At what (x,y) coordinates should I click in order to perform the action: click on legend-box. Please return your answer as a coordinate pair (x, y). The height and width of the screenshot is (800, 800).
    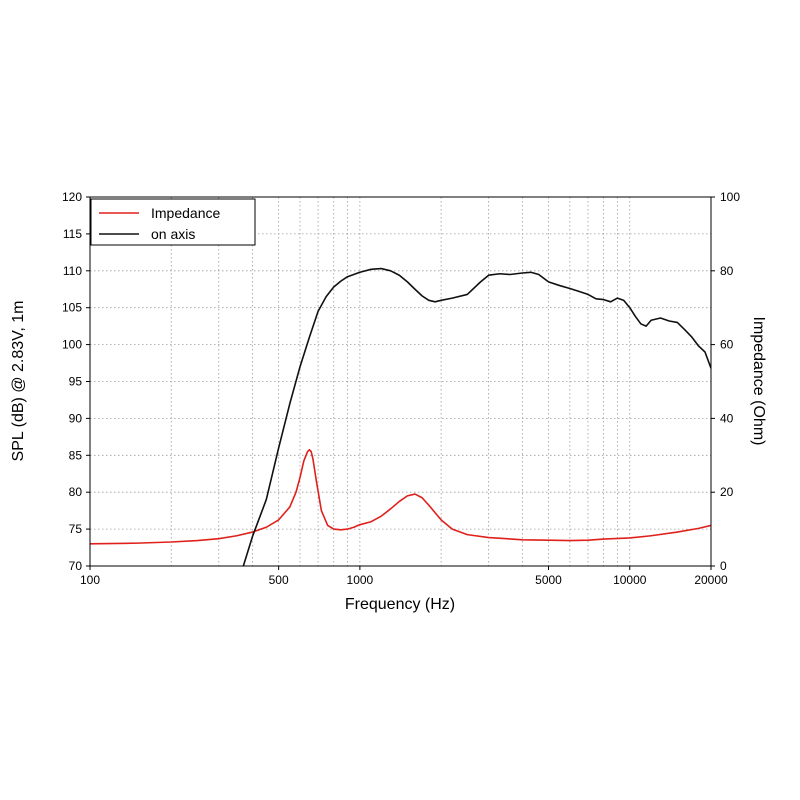
    Looking at the image, I should click on (173, 222).